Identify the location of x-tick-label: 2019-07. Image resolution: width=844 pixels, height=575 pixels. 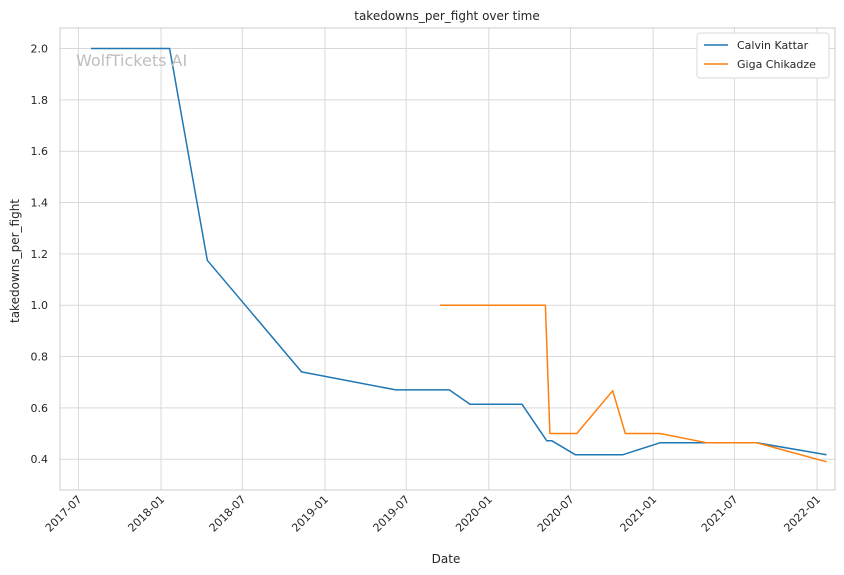
(392, 514).